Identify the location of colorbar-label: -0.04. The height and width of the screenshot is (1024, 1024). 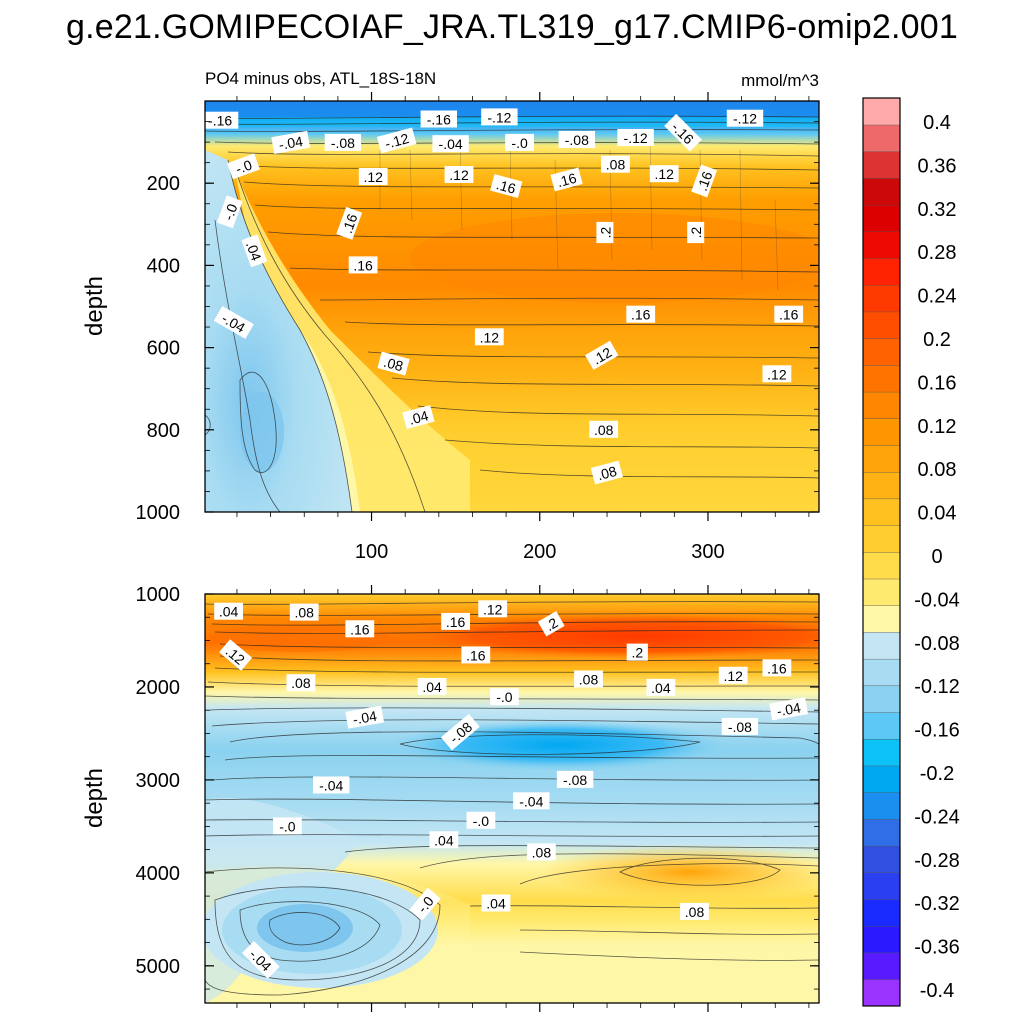
(937, 600).